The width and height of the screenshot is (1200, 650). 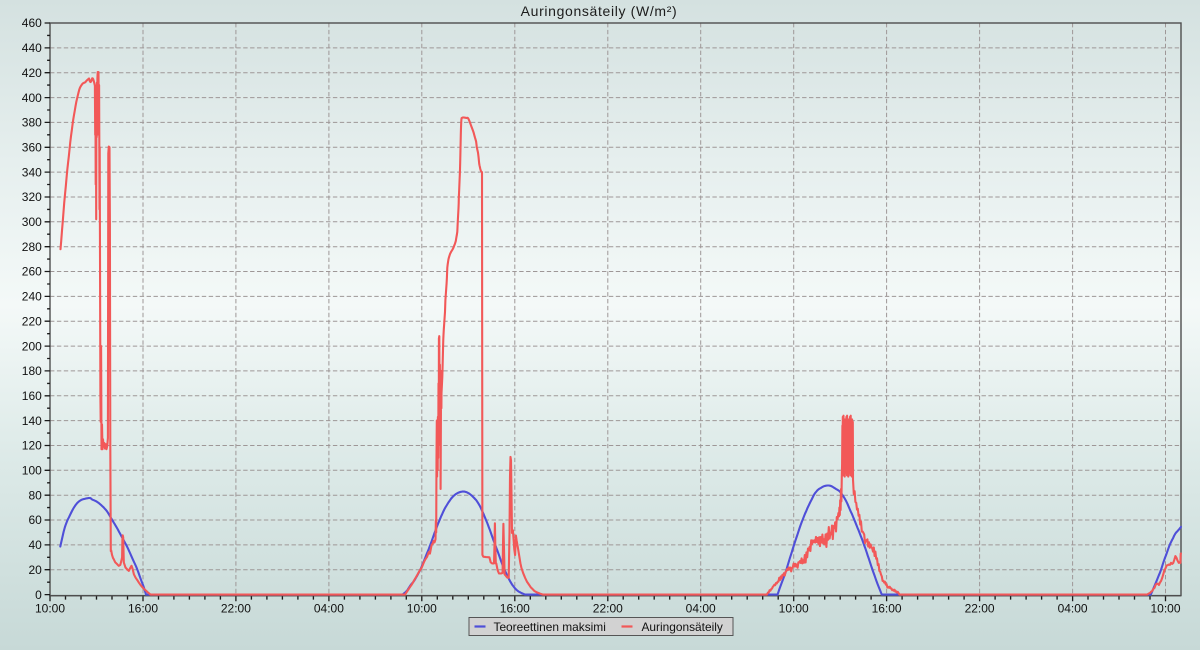 I want to click on svg-text: Auringonsäteily, so click(x=682, y=627).